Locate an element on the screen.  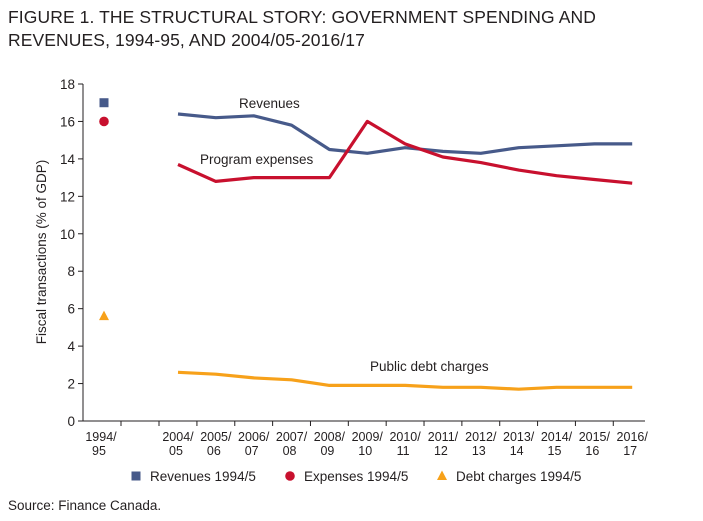
x-tick-label: 1994/ is located at coordinates (101, 437).